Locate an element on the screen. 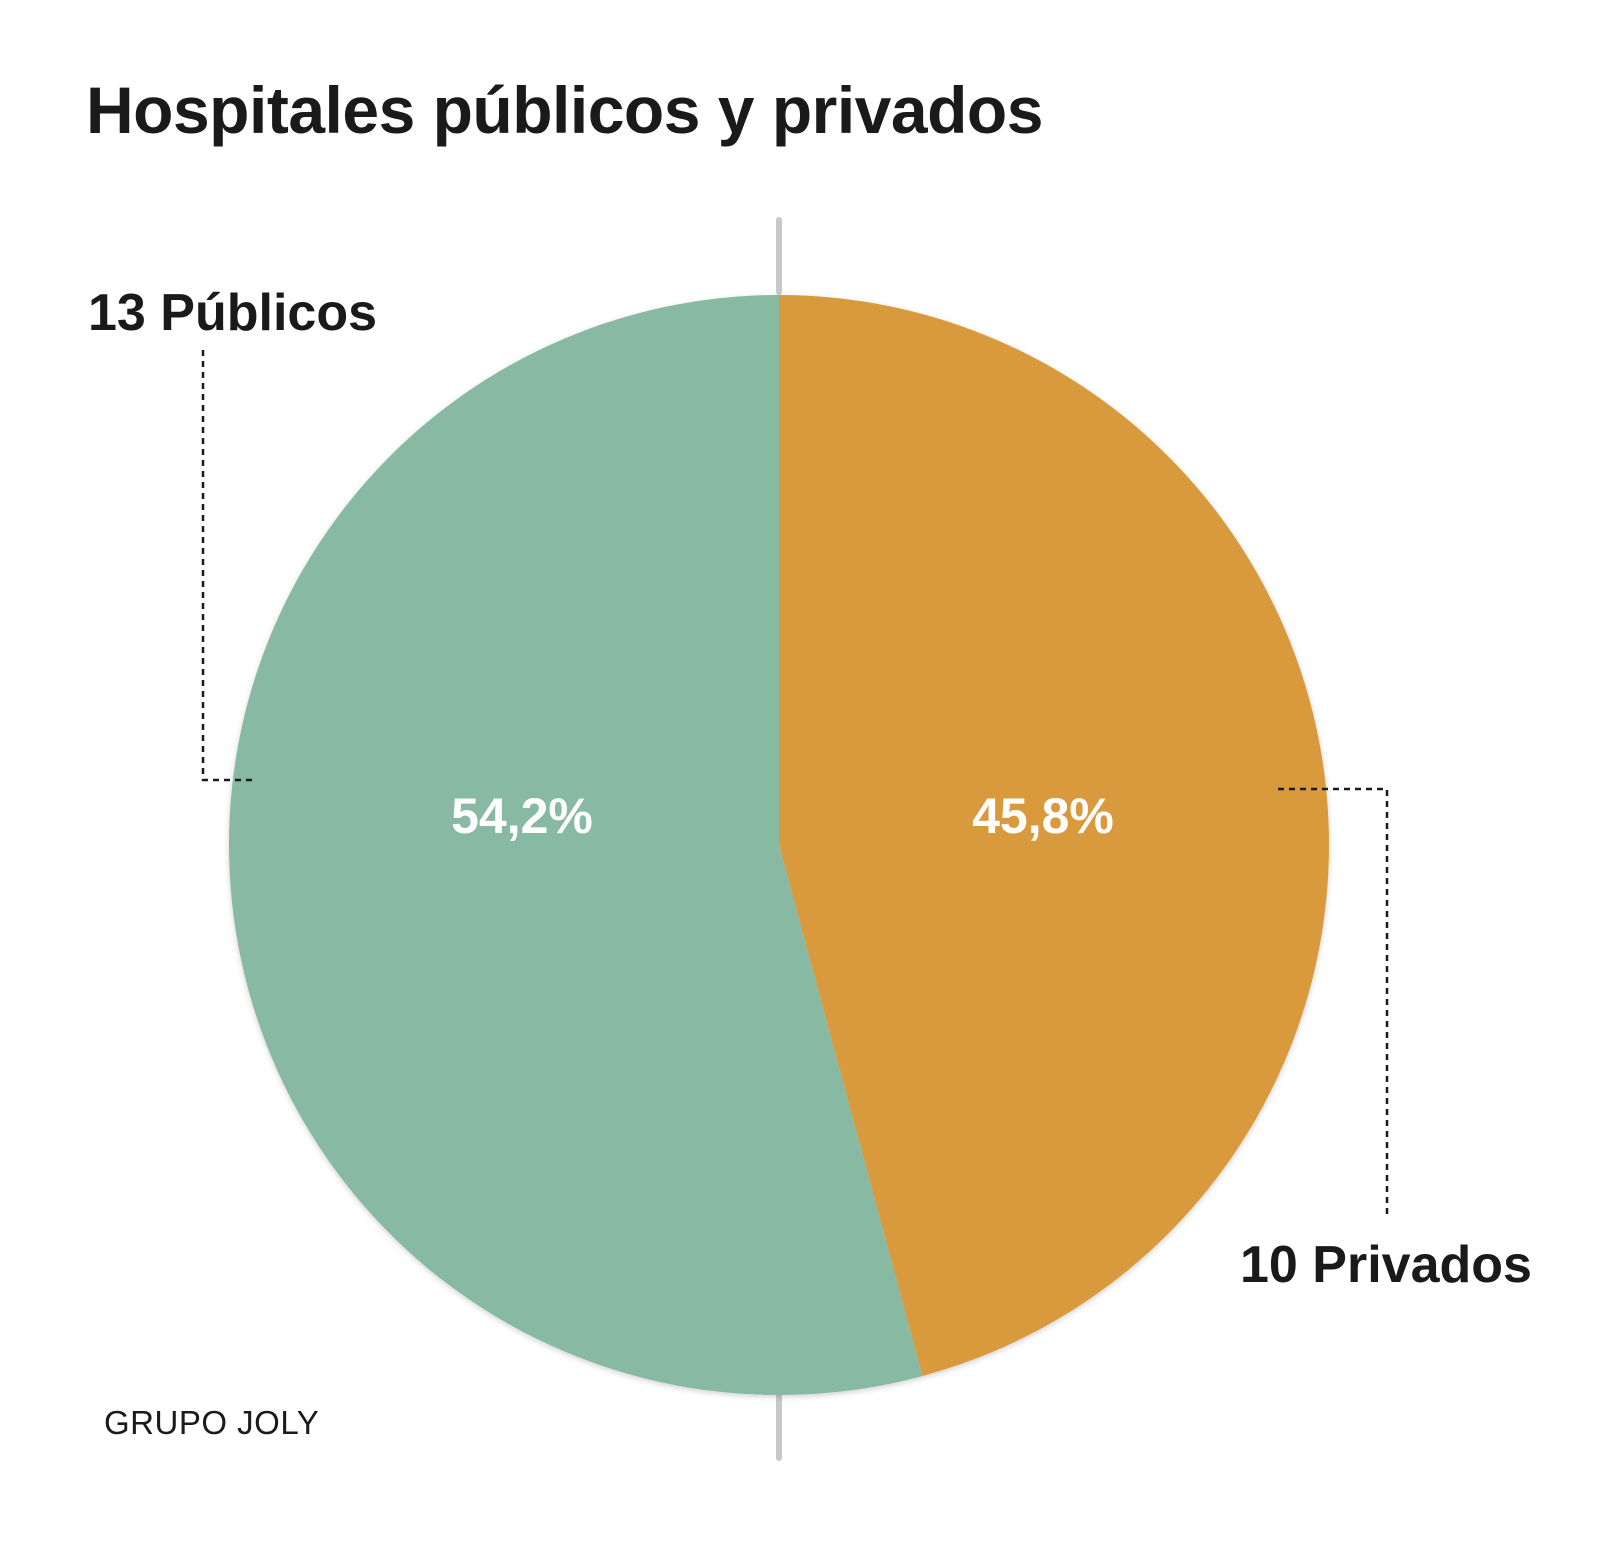 Image resolution: width=1600 pixels, height=1567 pixels. leader-line-privados is located at coordinates (1333, 1002).